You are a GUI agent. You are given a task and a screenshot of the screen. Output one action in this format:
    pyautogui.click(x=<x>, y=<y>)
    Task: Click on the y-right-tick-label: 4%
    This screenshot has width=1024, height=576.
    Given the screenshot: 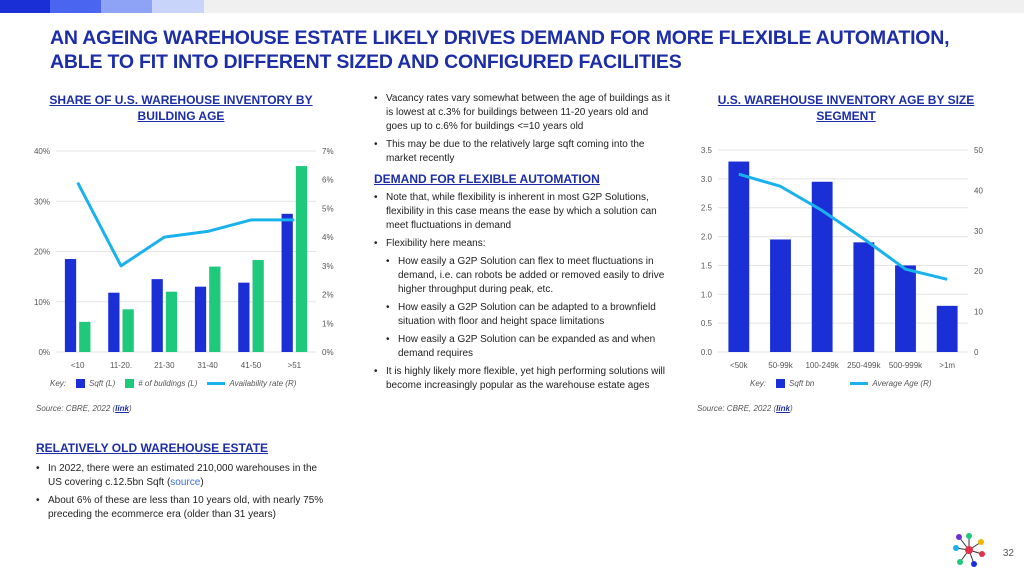 What is the action you would take?
    pyautogui.click(x=328, y=237)
    